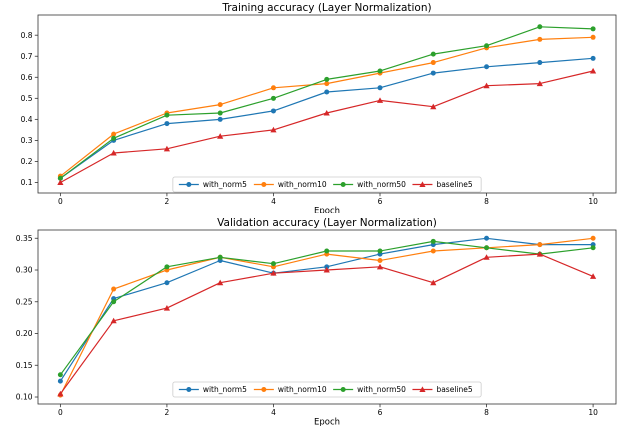 This screenshot has height=426, width=633. Describe the element at coordinates (24, 301) in the screenshot. I see `y-tick-label: 0.25` at that location.